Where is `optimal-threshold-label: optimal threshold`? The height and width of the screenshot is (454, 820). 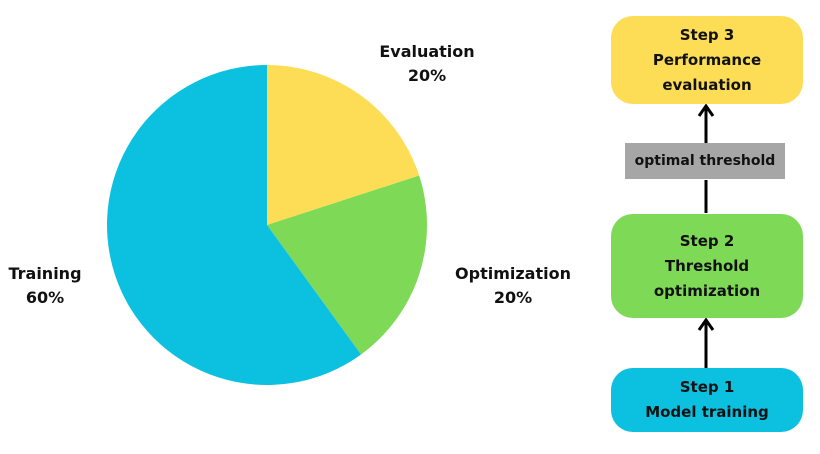
optimal-threshold-label: optimal threshold is located at coordinates (705, 161).